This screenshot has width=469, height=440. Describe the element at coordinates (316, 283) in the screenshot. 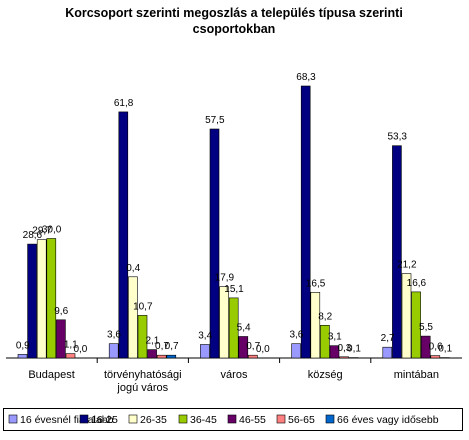

I see `data-label-3-2: 16,5` at that location.